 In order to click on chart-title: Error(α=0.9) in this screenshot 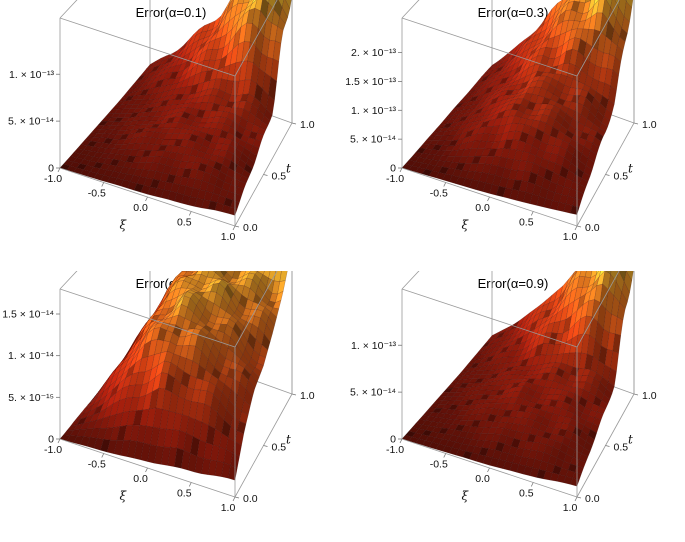, I will do `click(513, 283)`.